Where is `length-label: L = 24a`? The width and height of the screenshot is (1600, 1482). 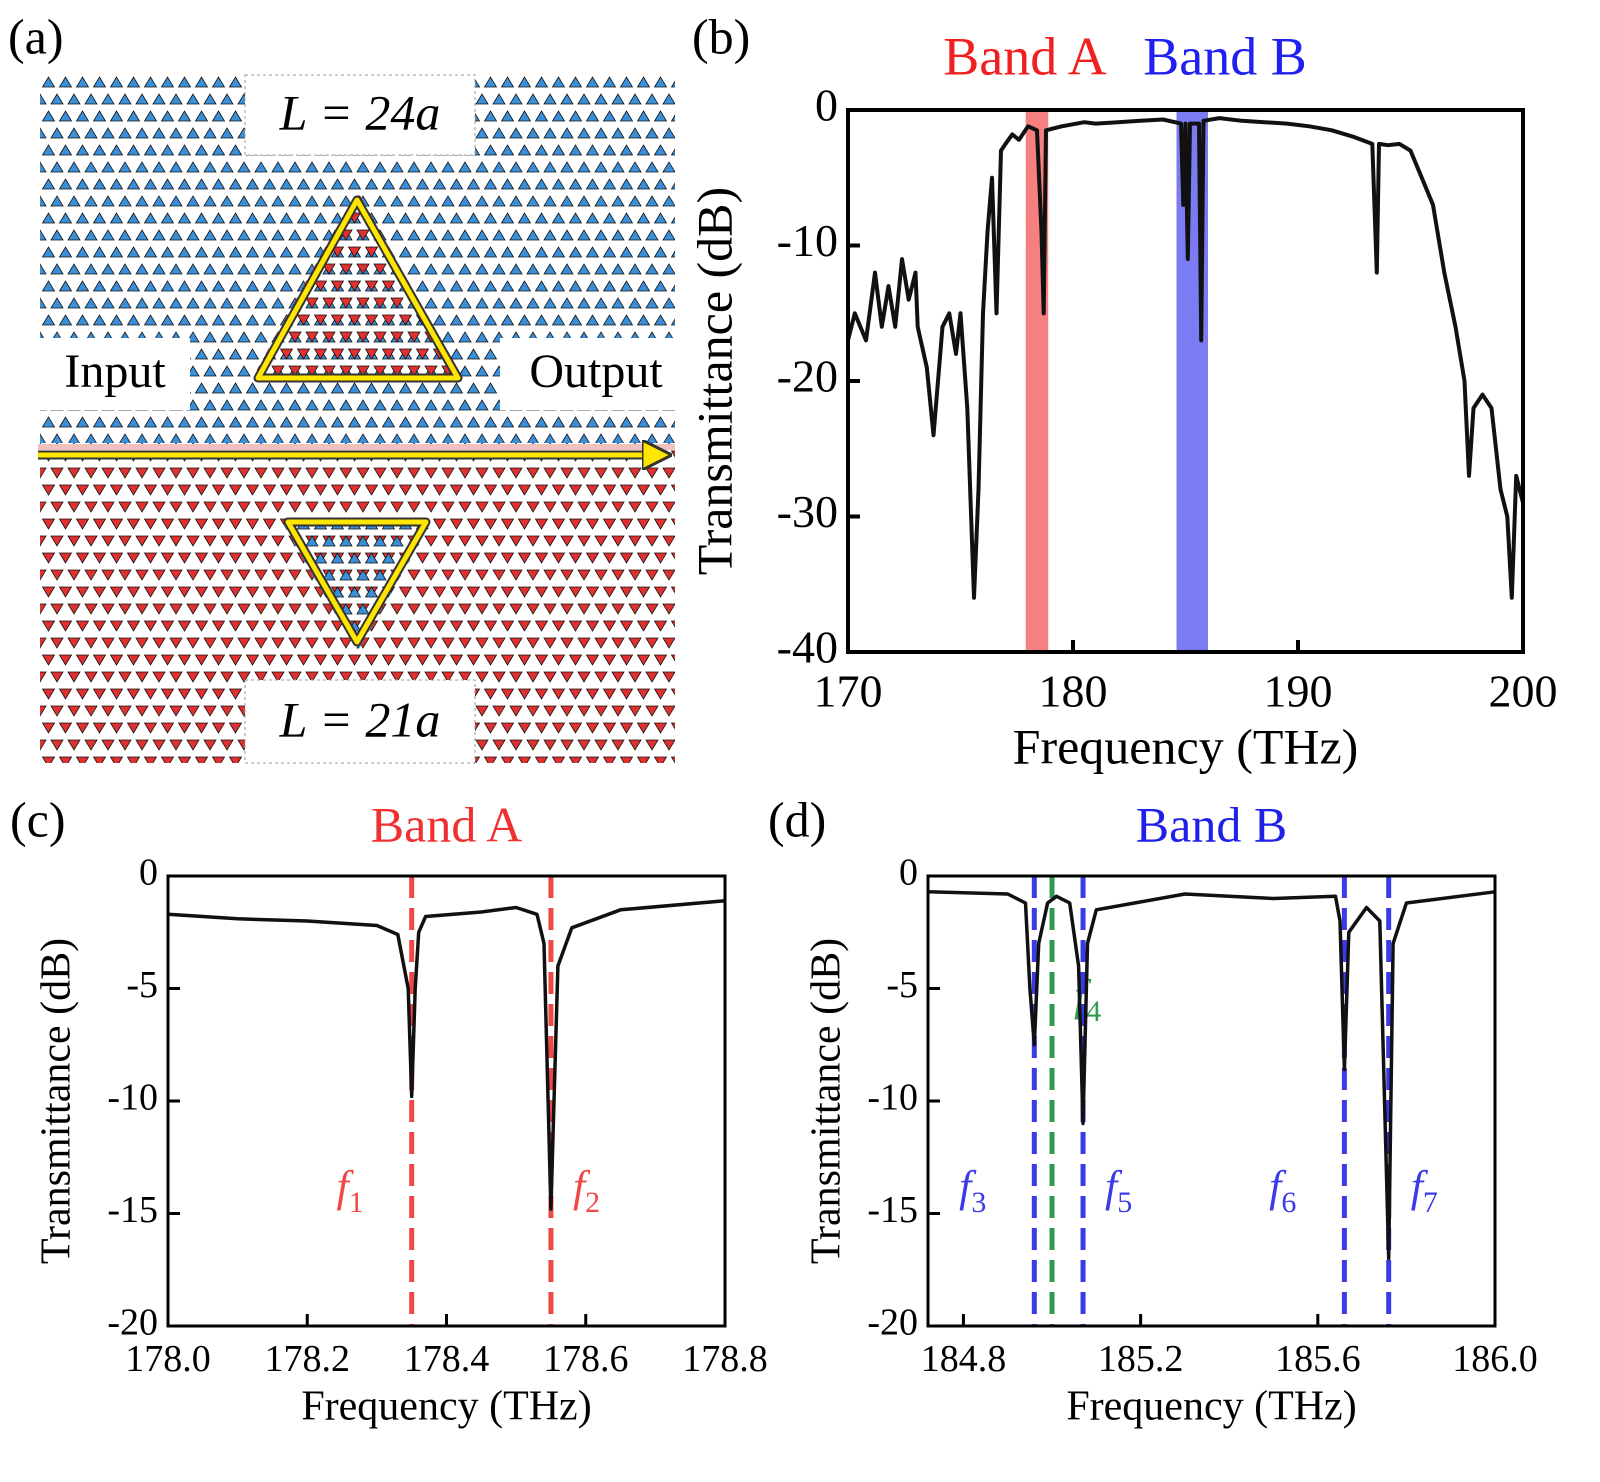 length-label: L = 24a is located at coordinates (360, 112).